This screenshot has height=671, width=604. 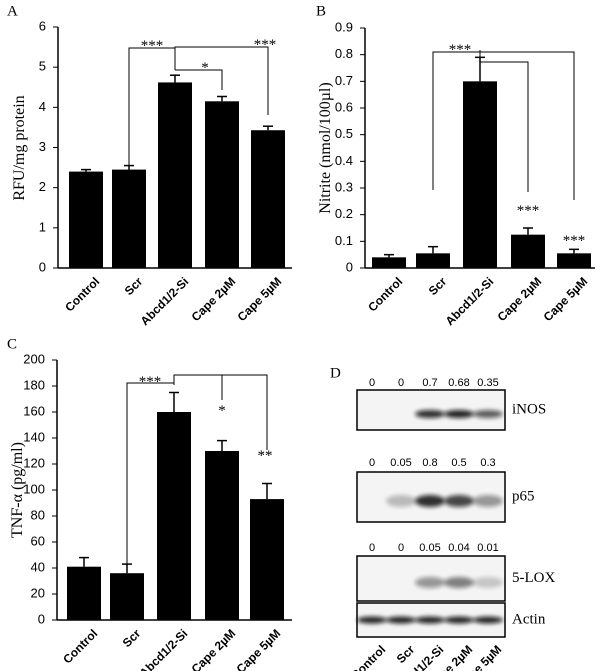 I want to click on y-tick-label: 200, so click(x=34, y=358).